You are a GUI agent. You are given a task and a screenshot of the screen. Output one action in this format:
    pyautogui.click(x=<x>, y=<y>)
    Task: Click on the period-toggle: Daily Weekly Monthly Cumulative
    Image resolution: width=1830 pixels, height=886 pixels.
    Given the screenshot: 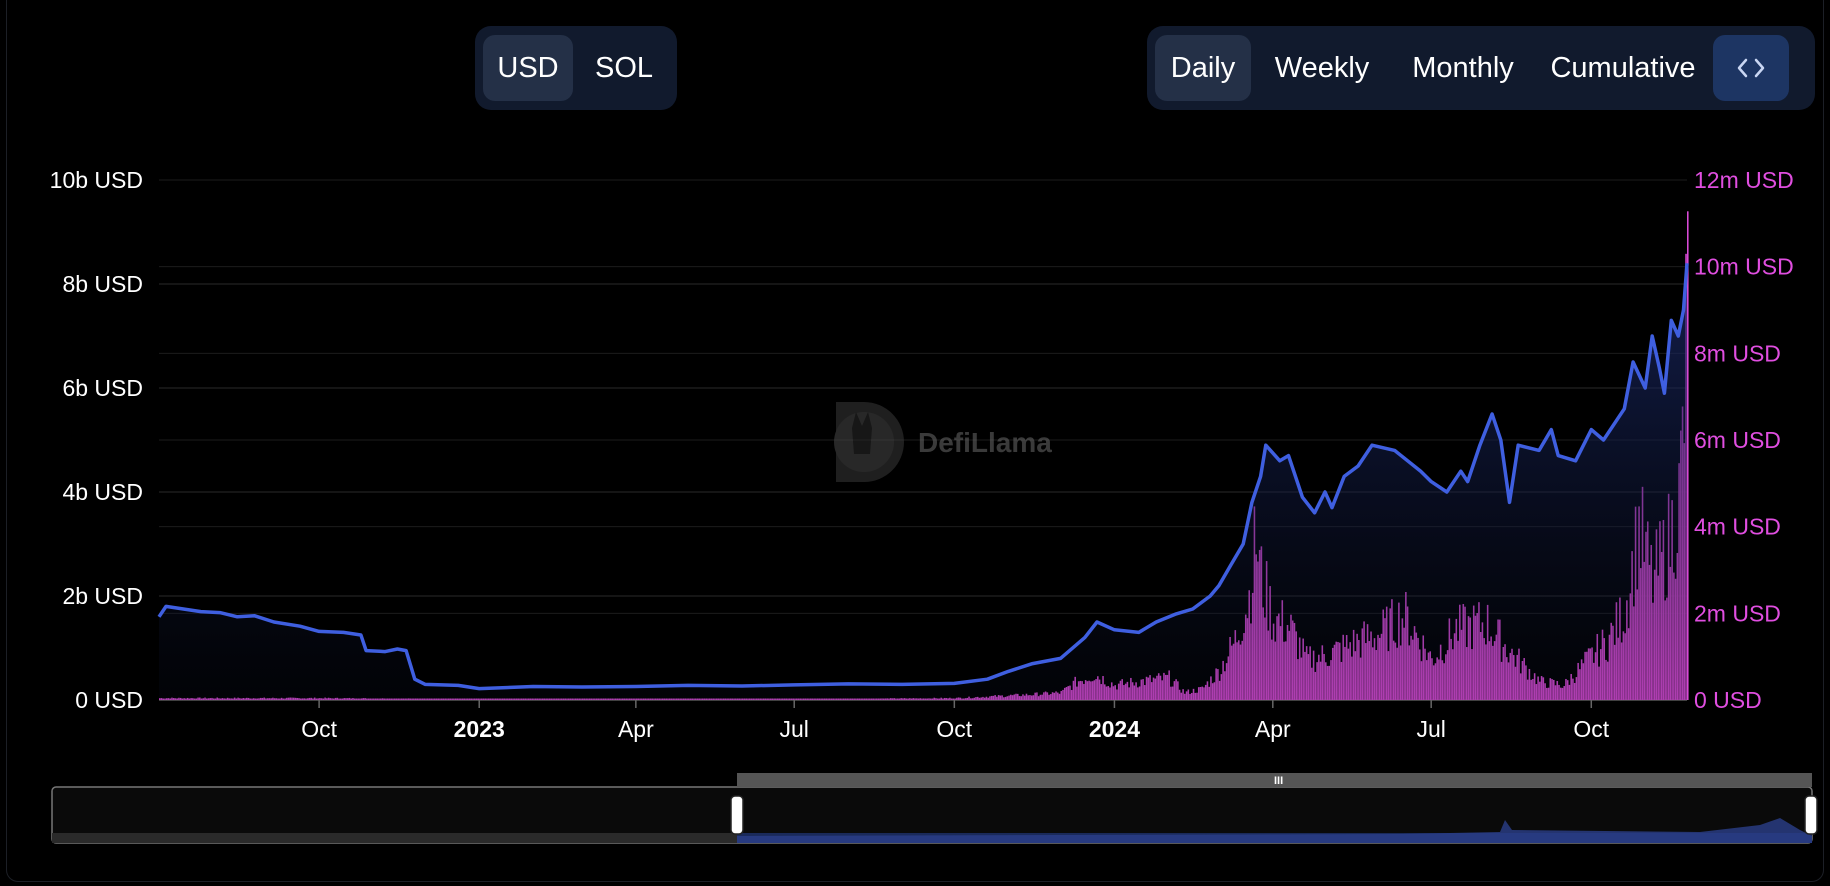 What is the action you would take?
    pyautogui.click(x=1481, y=68)
    